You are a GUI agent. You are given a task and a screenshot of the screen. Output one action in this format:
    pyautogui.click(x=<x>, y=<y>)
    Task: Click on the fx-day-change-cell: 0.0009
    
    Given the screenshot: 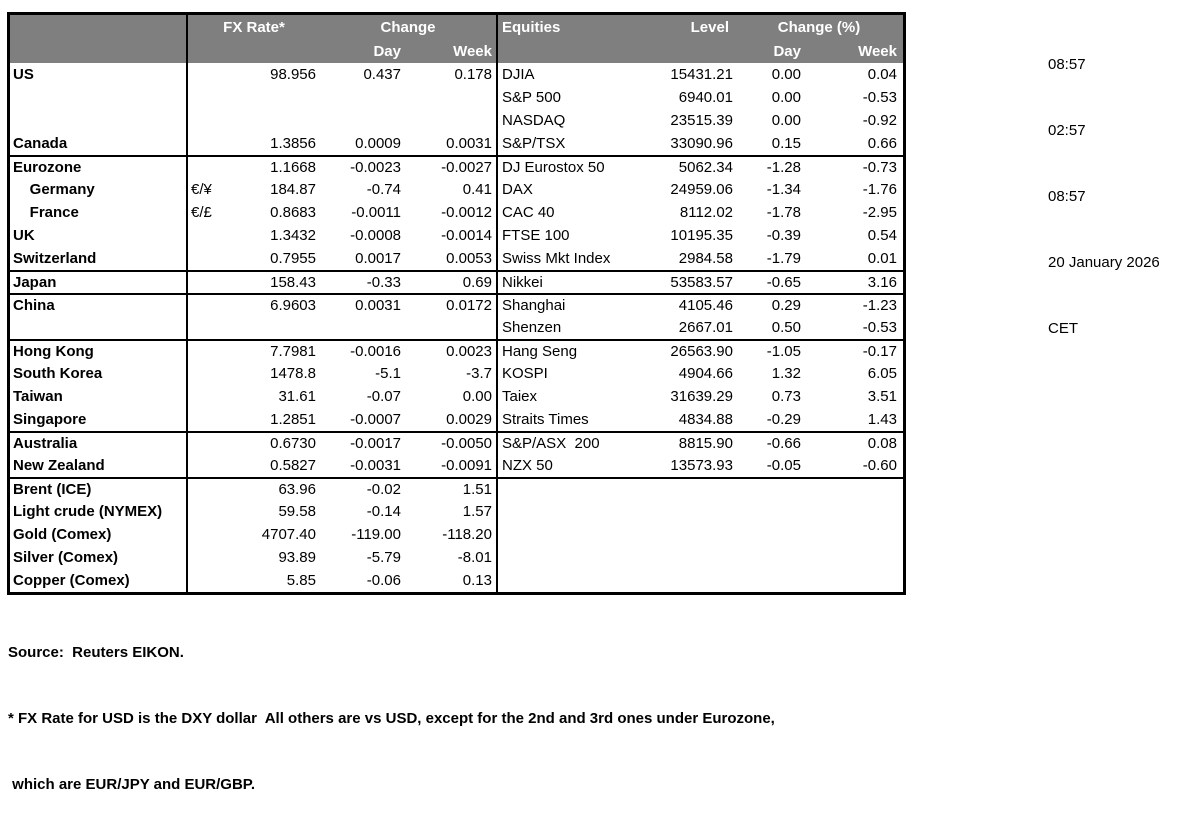 What is the action you would take?
    pyautogui.click(x=378, y=143)
    